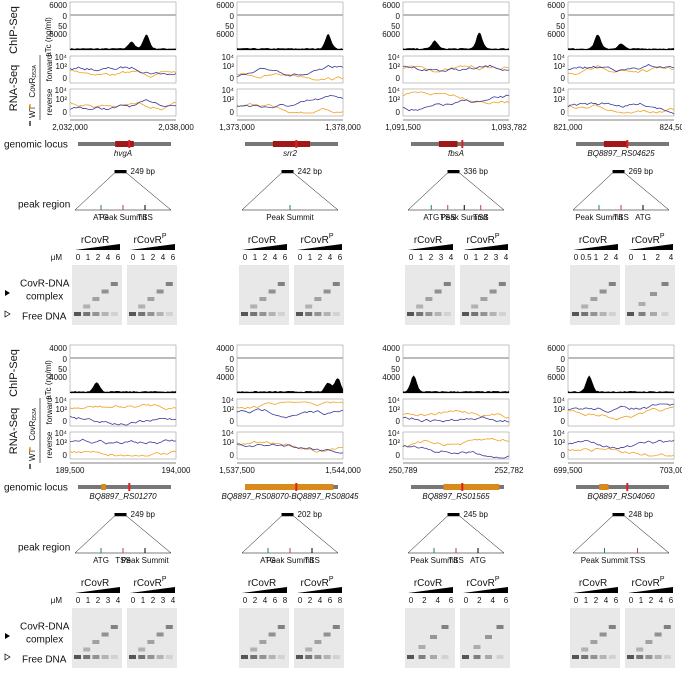  What do you see at coordinates (291, 496) in the screenshot?
I see `gene-name: BQ8897_RS08070-BQ8897_RS08045` at bounding box center [291, 496].